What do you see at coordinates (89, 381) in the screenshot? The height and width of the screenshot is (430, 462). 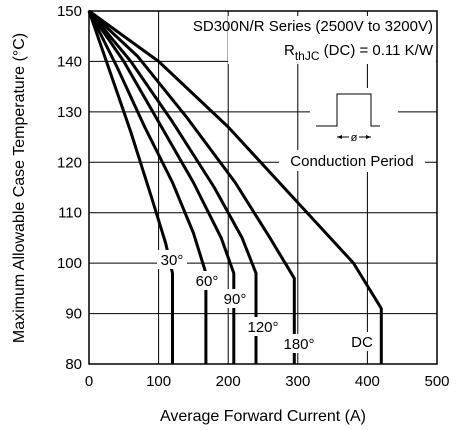 I see `x-tick-label: 0` at bounding box center [89, 381].